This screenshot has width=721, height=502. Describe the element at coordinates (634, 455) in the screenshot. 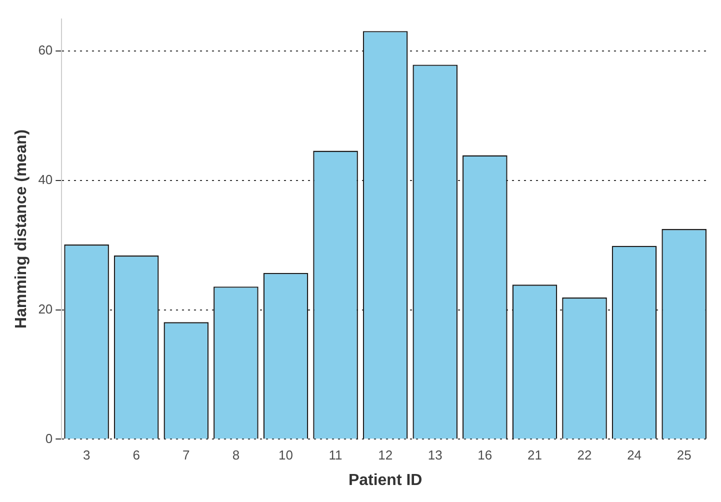

I see `x-tick-label: 24` at that location.